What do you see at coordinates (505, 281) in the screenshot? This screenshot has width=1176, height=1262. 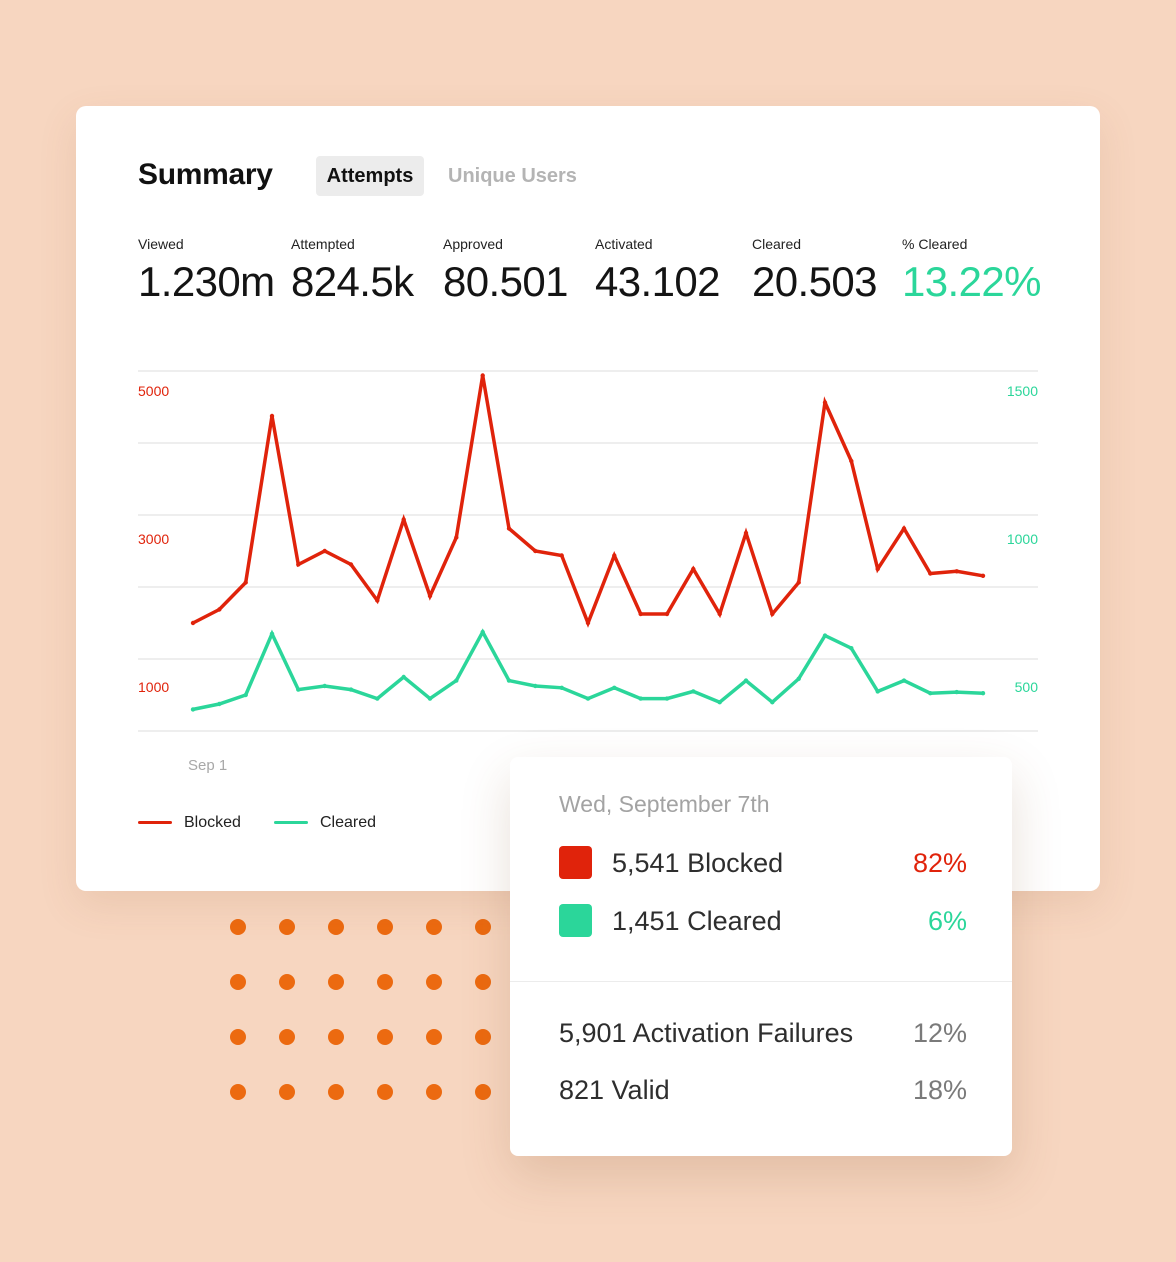 I see `stat-value: 80.501` at bounding box center [505, 281].